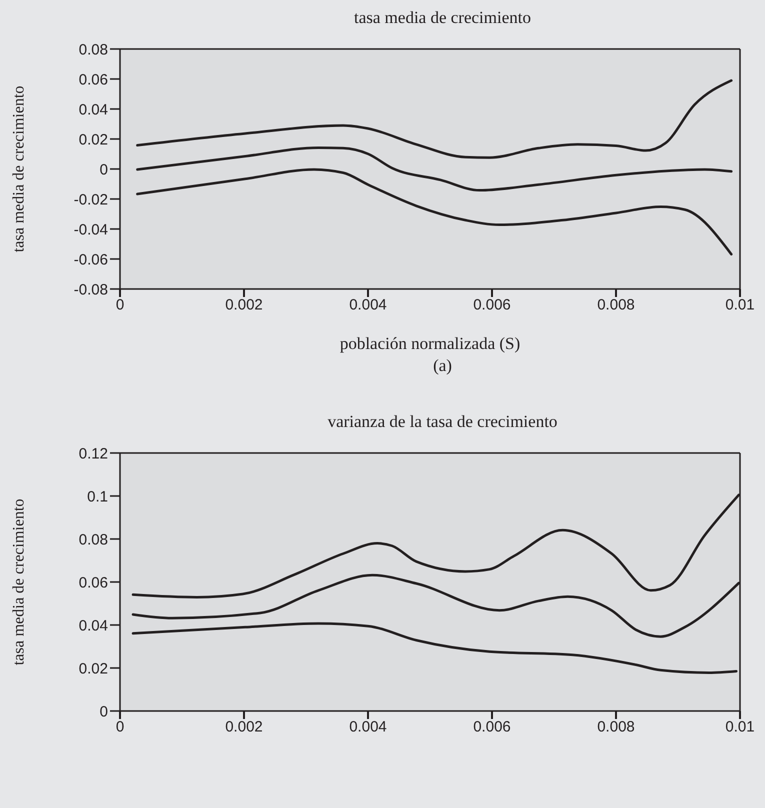 This screenshot has width=765, height=808. Describe the element at coordinates (442, 366) in the screenshot. I see `text: (a)` at that location.